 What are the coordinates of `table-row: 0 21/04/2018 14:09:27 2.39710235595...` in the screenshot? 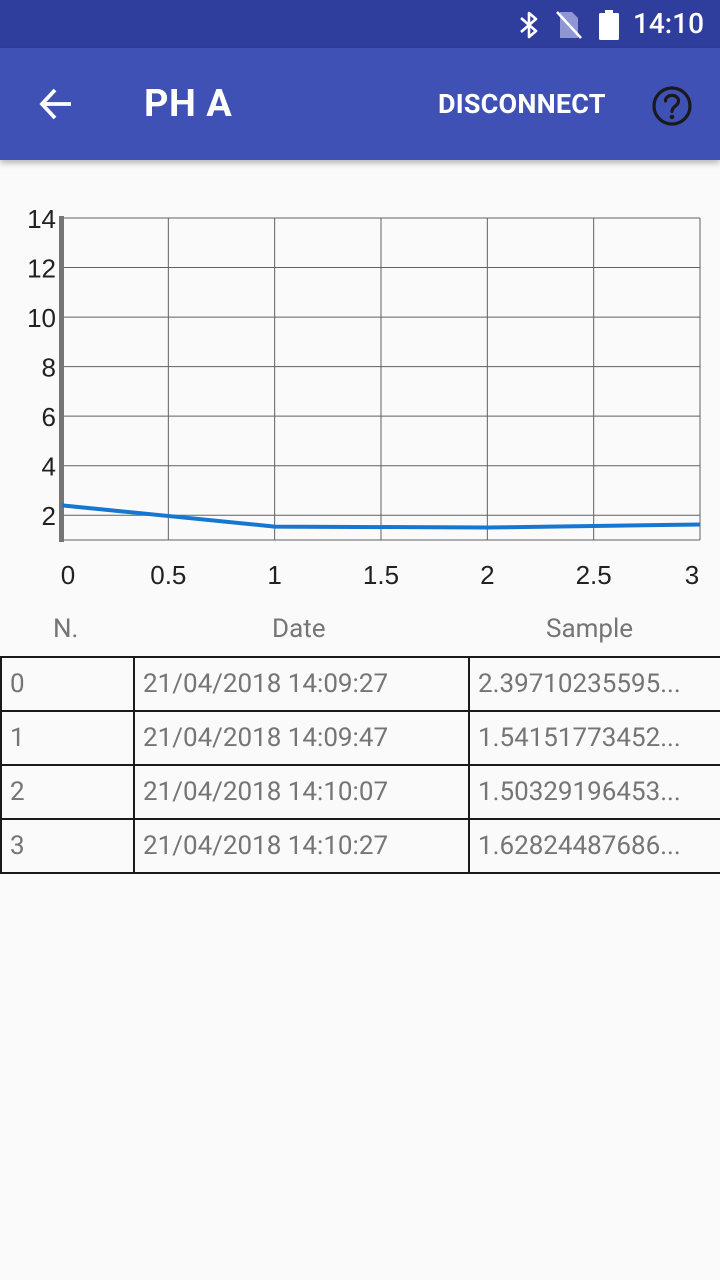 It's located at (360, 684).